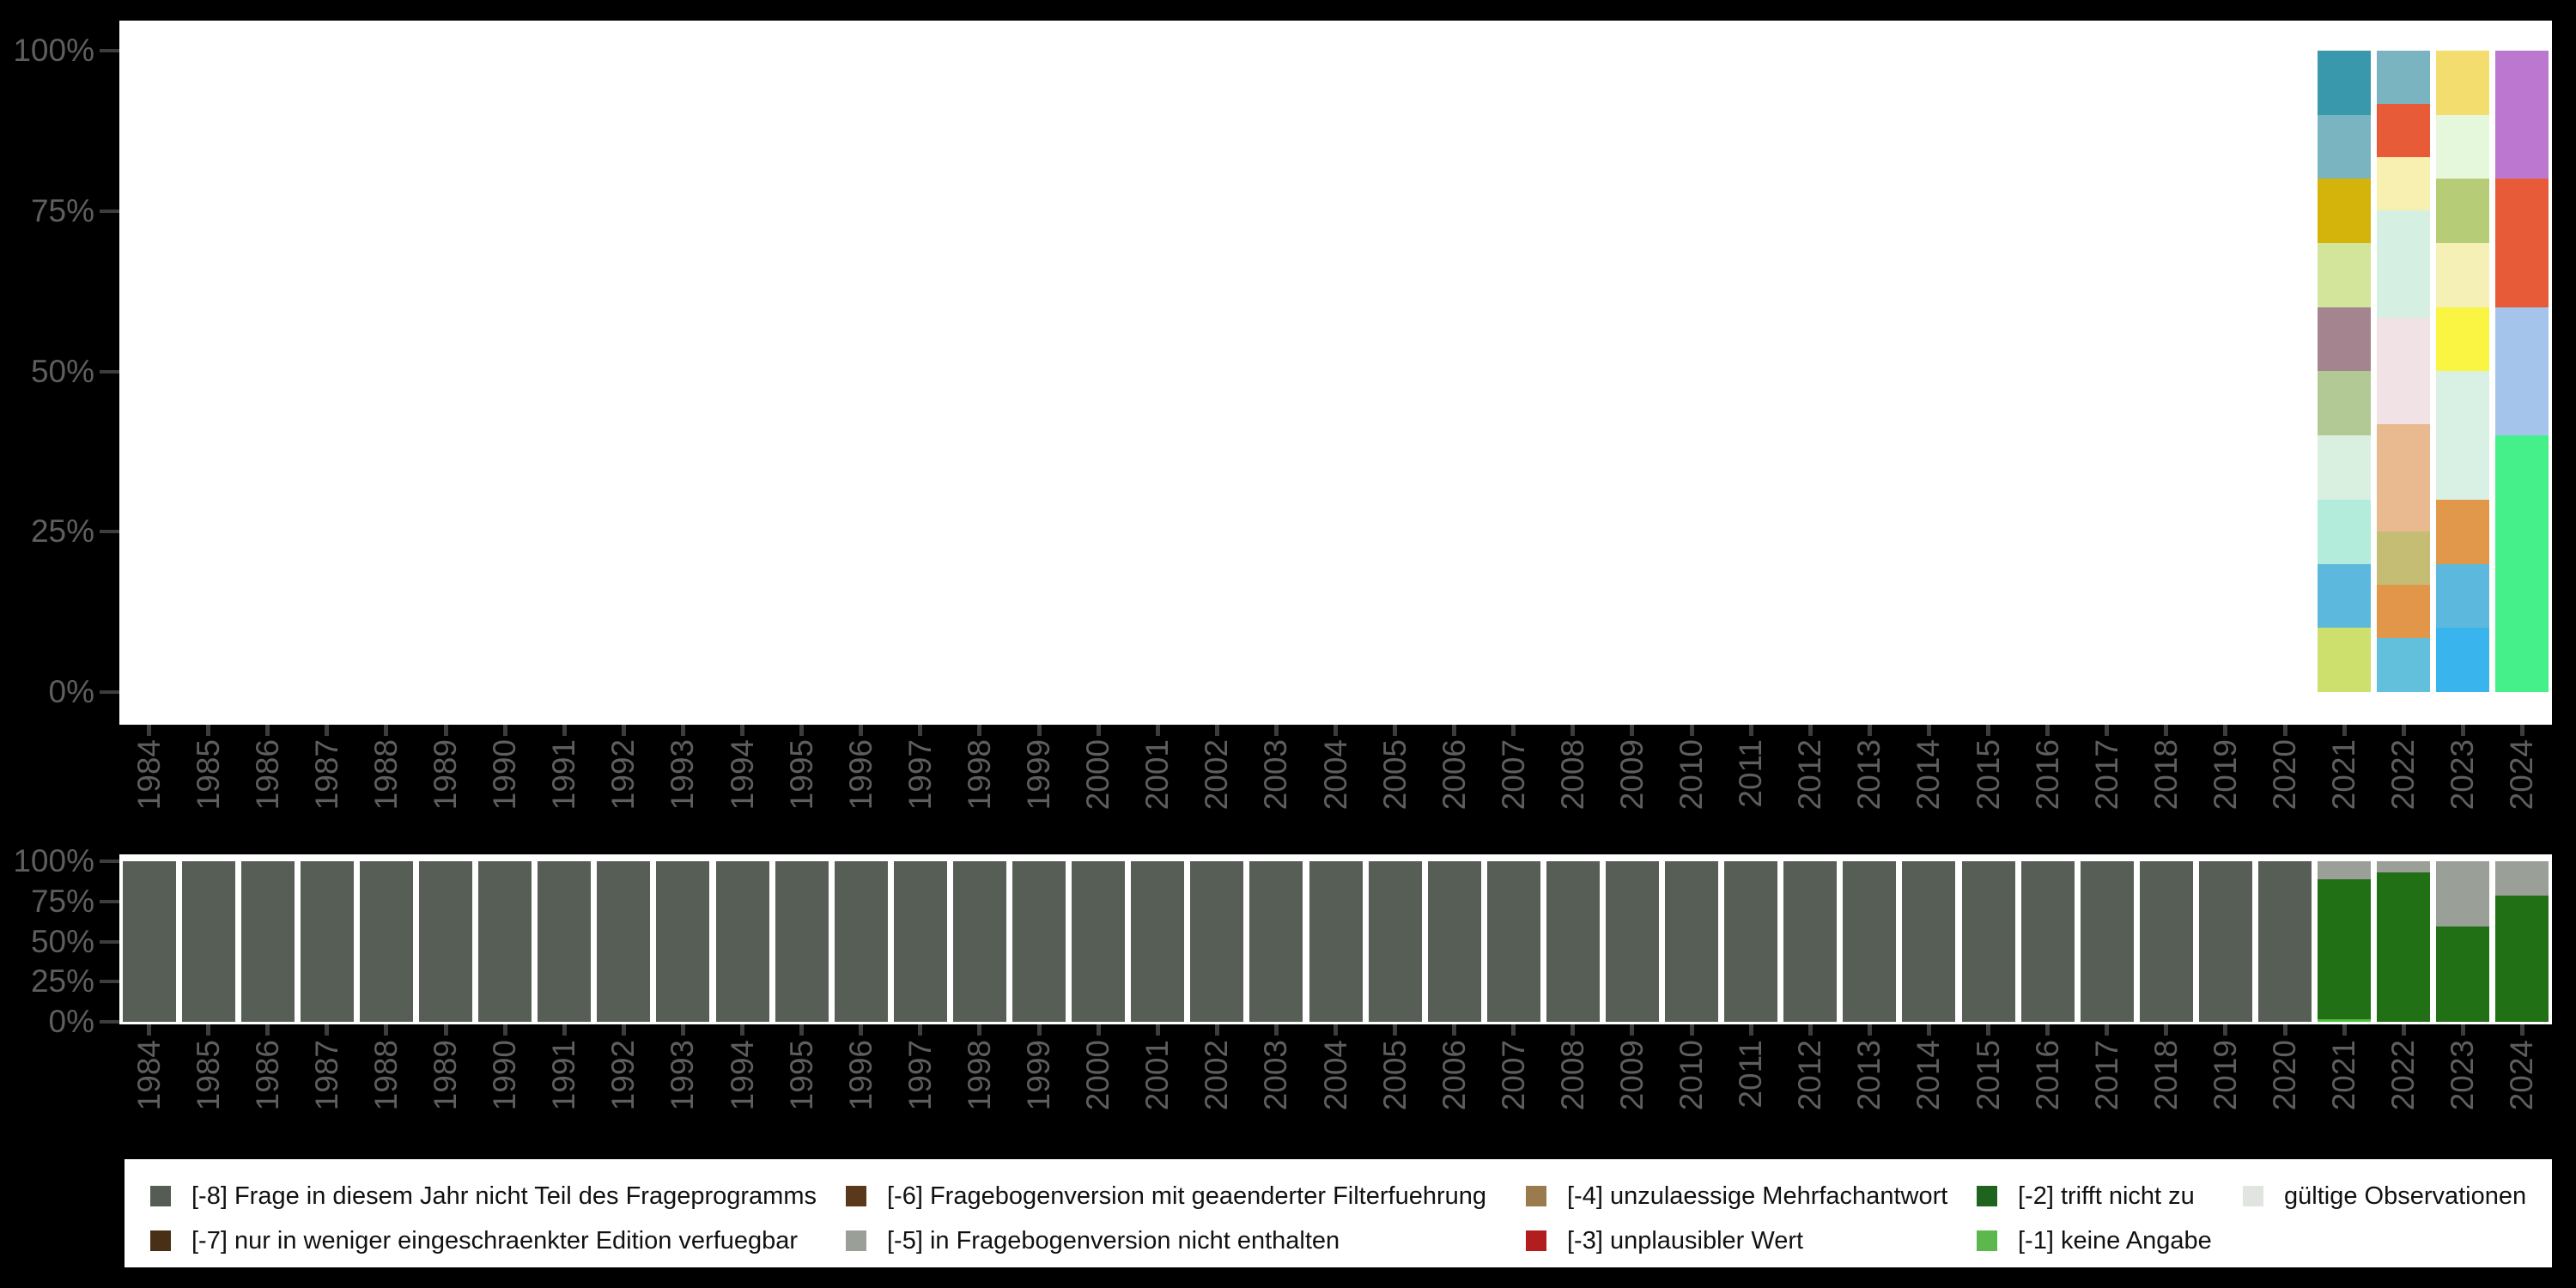 Image resolution: width=2576 pixels, height=1288 pixels. I want to click on year-label-1984: 1984, so click(149, 775).